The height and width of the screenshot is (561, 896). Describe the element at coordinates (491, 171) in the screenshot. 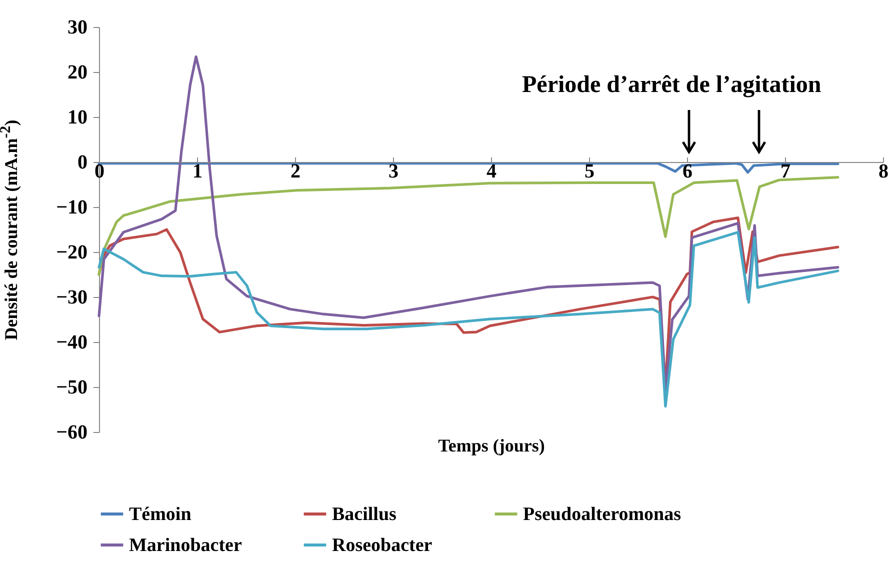

I see `x-tick-label: 4` at that location.